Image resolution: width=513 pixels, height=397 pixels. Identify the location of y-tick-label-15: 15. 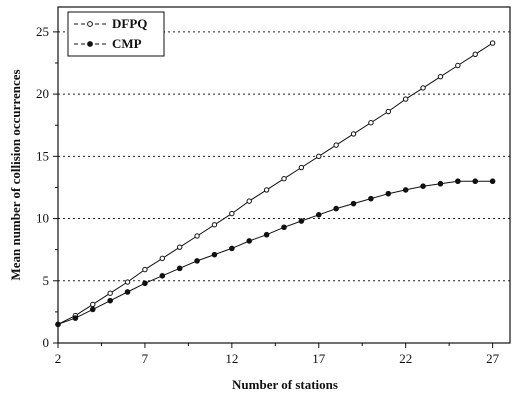
(42, 155).